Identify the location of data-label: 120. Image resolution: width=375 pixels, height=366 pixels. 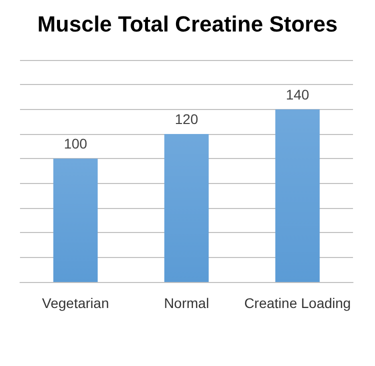
(186, 119).